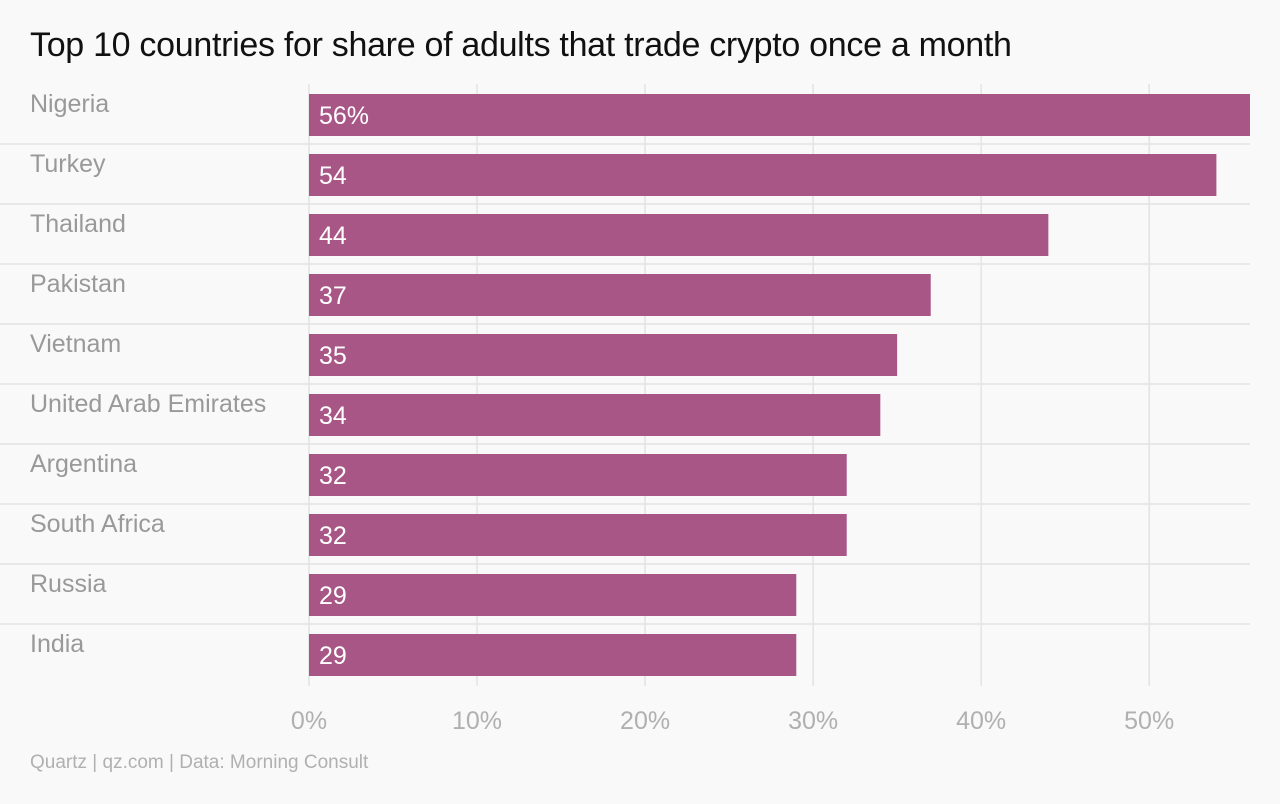 The height and width of the screenshot is (804, 1280). What do you see at coordinates (477, 721) in the screenshot?
I see `x-tick-label: 10%` at bounding box center [477, 721].